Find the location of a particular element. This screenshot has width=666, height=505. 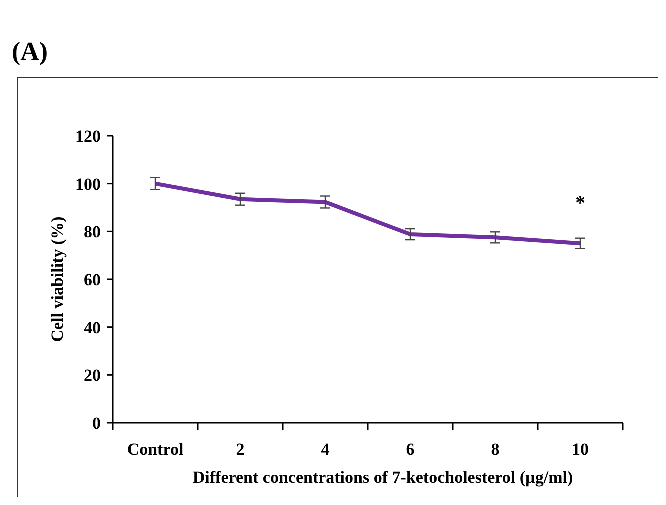

x-tick-label: 2 is located at coordinates (240, 449).